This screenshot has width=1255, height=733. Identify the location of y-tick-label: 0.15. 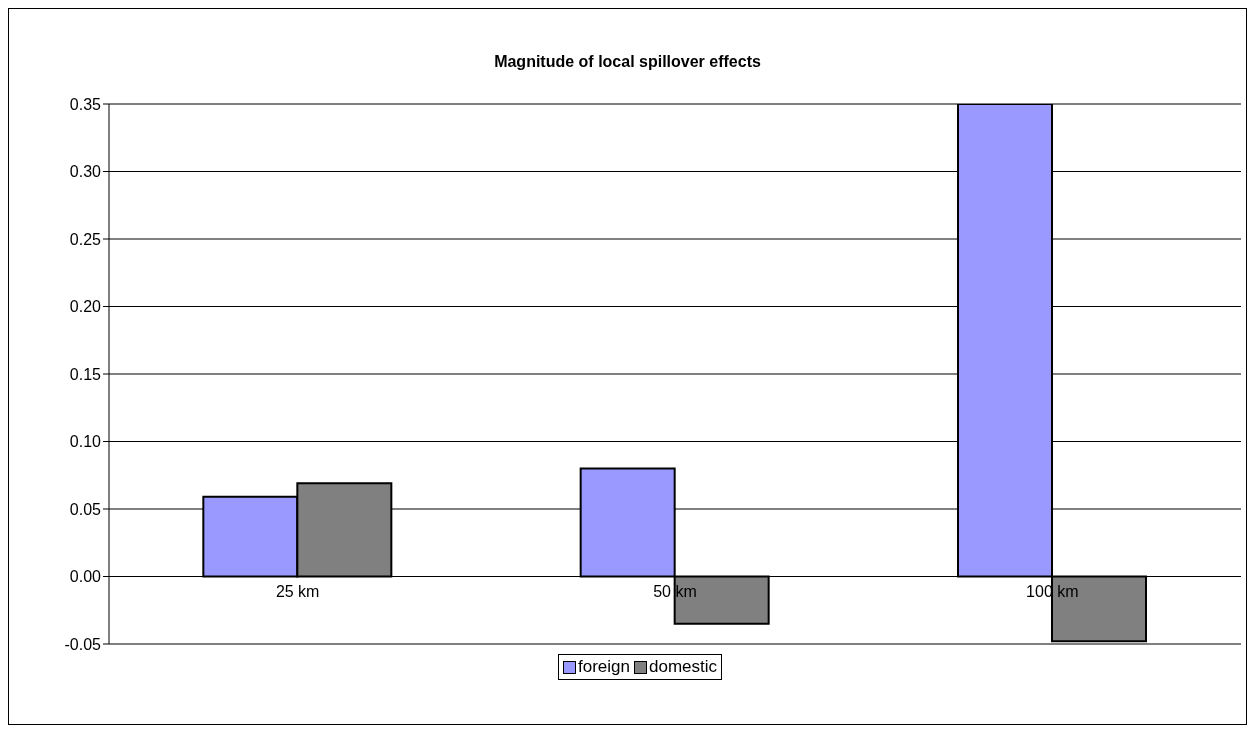
(85, 374).